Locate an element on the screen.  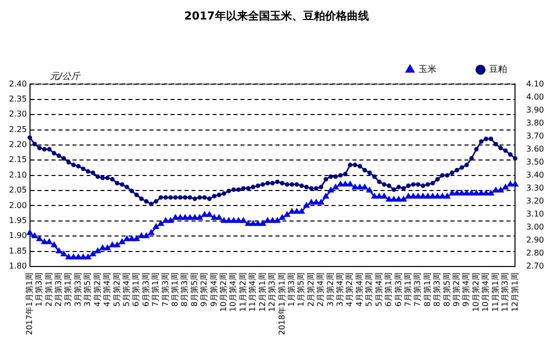
y2-tick-label: 3.50 is located at coordinates (535, 161).